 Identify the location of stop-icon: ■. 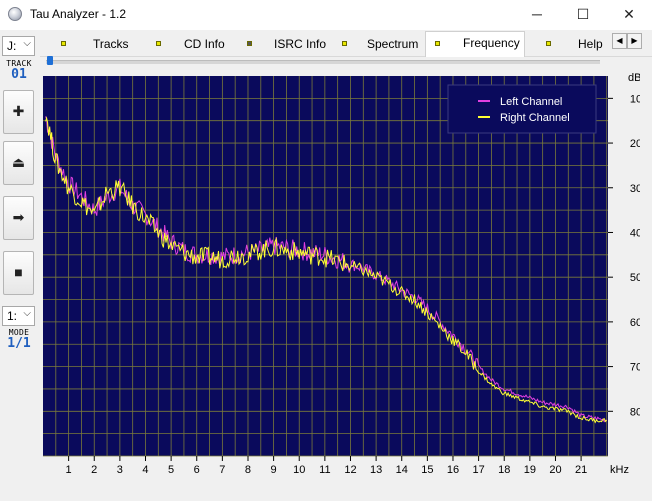
(18, 272).